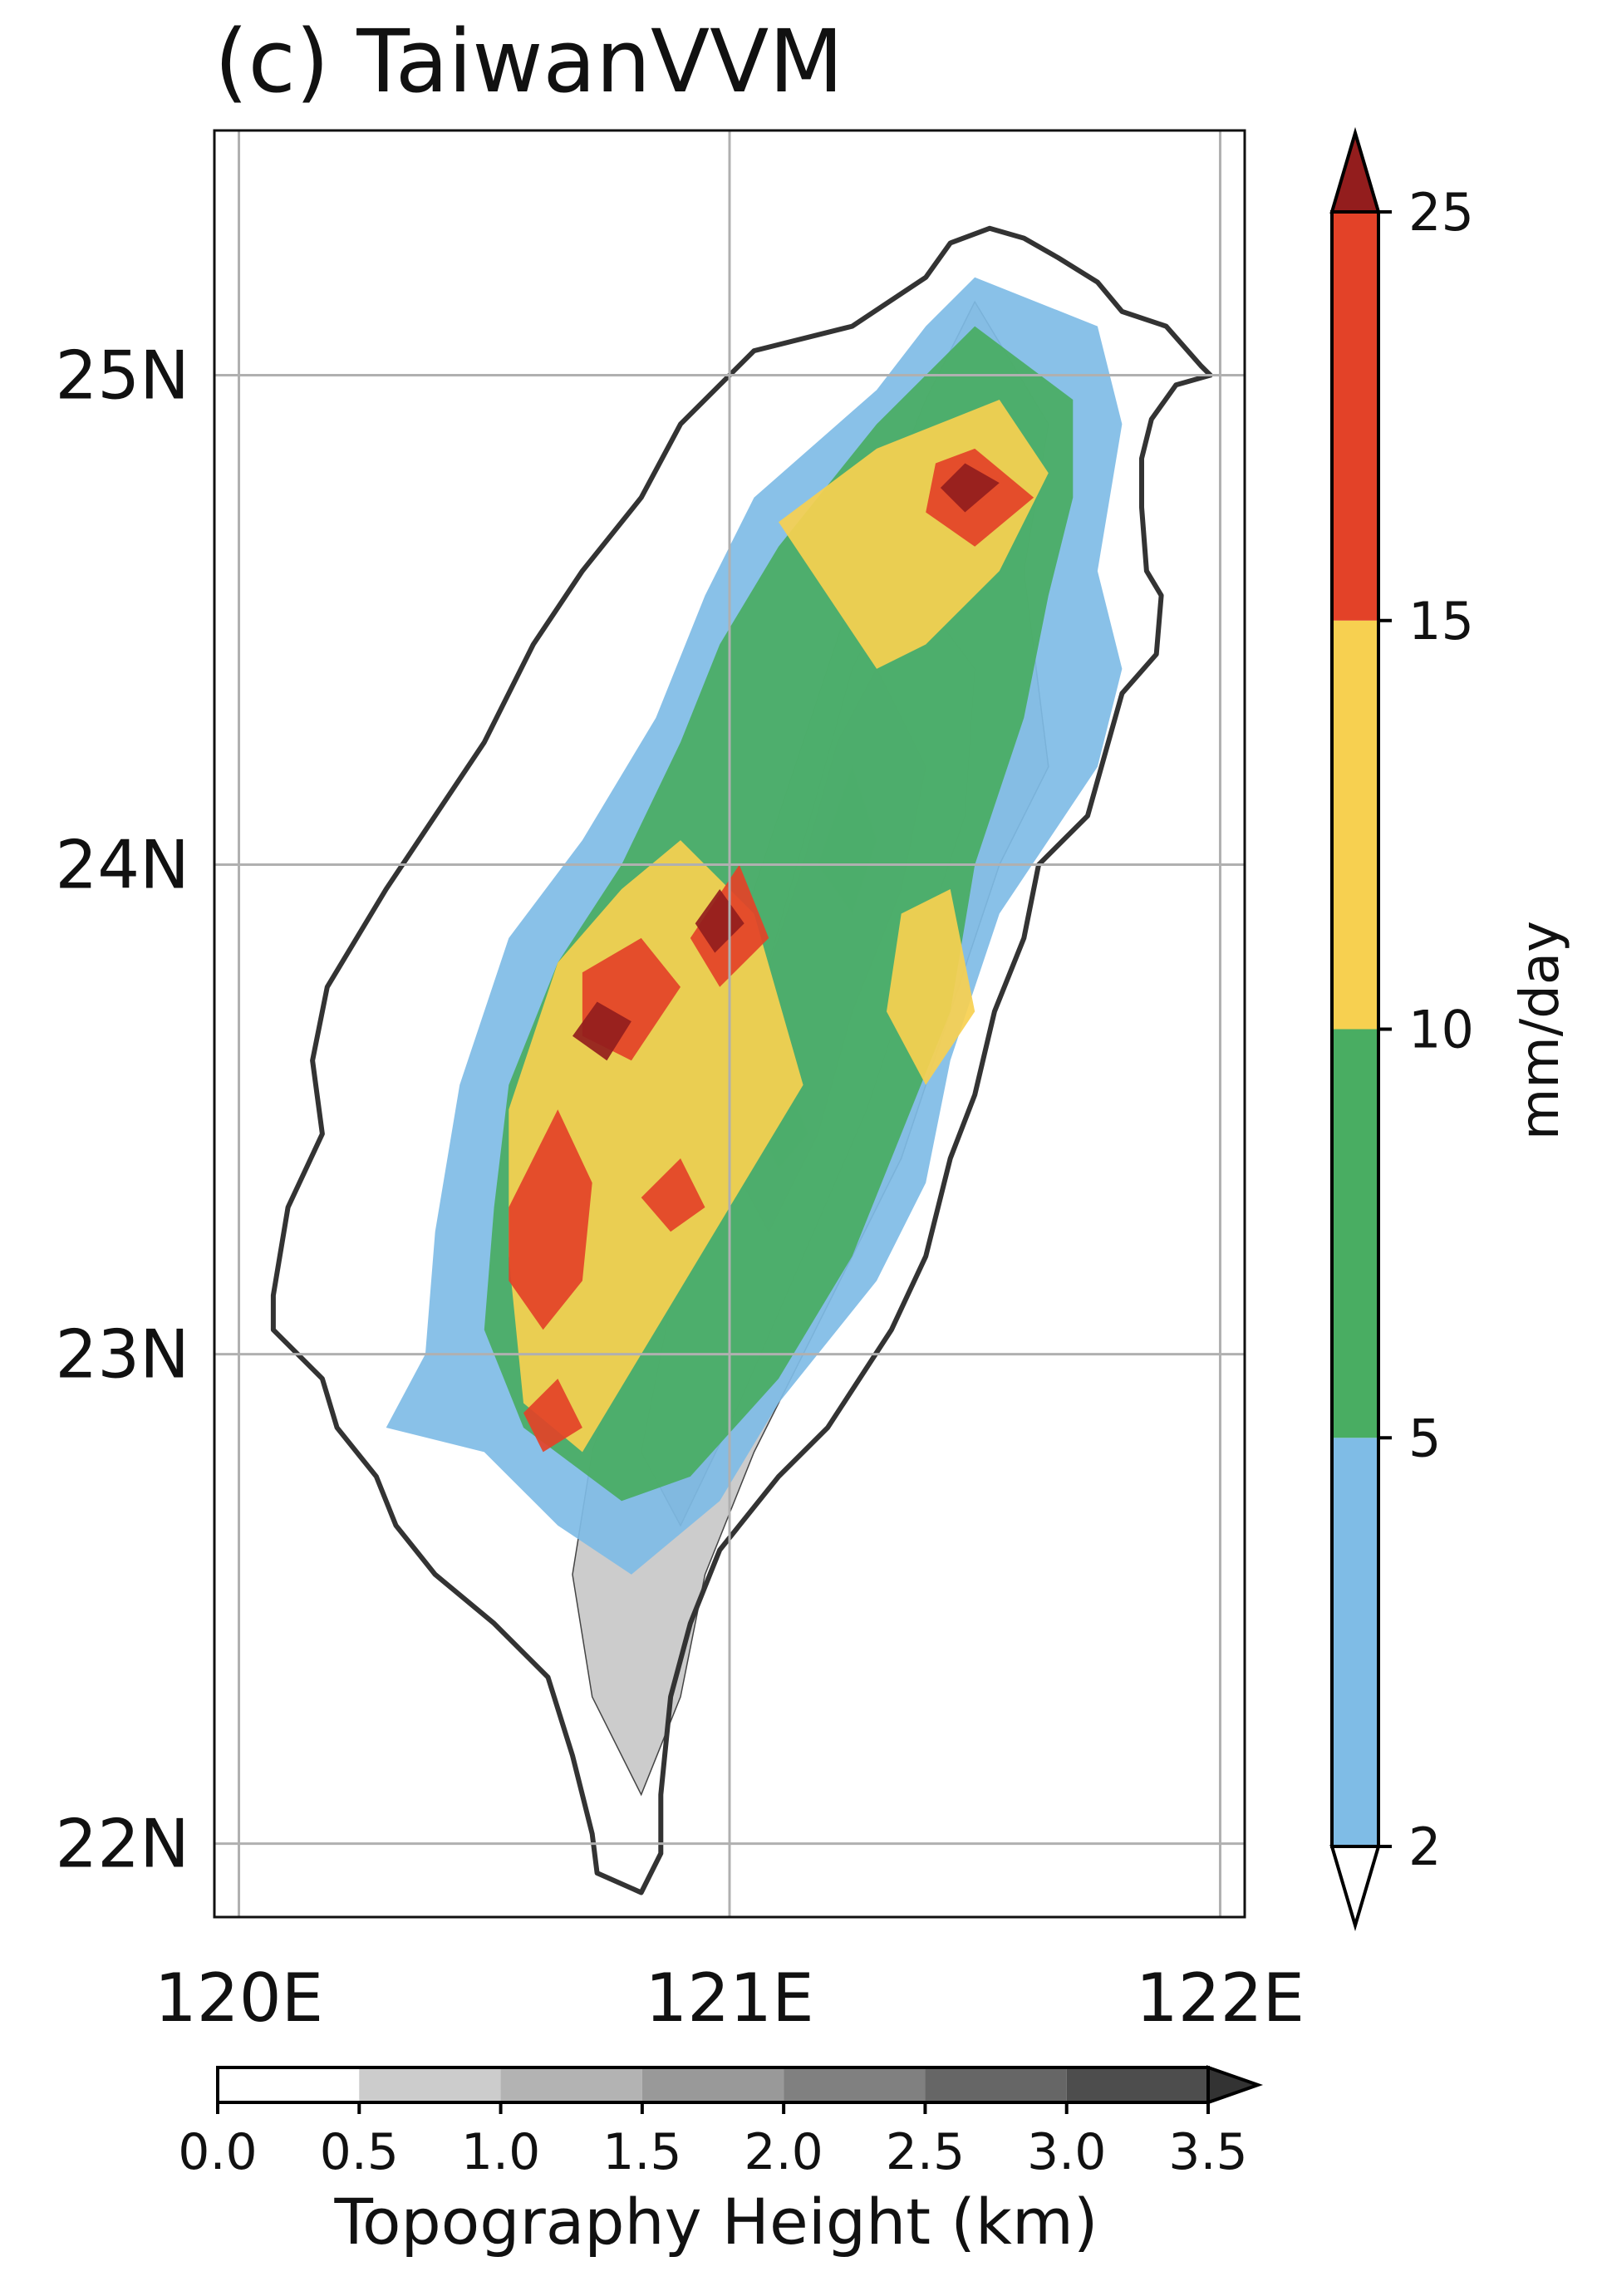  What do you see at coordinates (1207, 2152) in the screenshot?
I see `topo-colorbar-tick-label-7: 3.5` at bounding box center [1207, 2152].